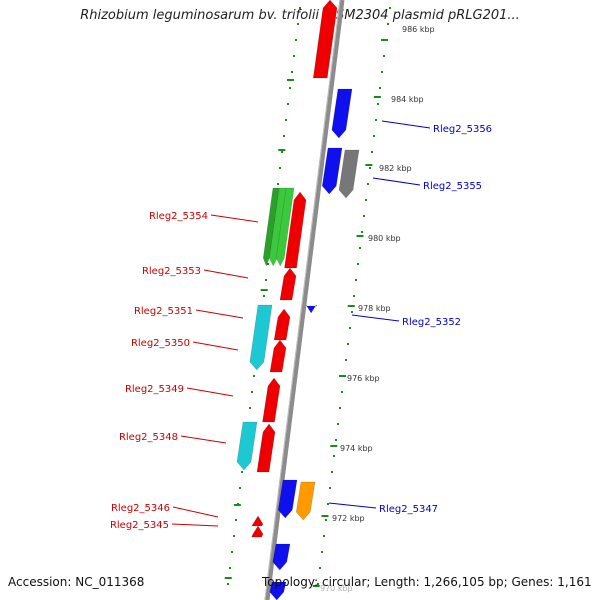 This screenshot has height=600, width=600. What do you see at coordinates (408, 509) in the screenshot?
I see `gene-label-rleg2-5347: Rleg2_5347` at bounding box center [408, 509].